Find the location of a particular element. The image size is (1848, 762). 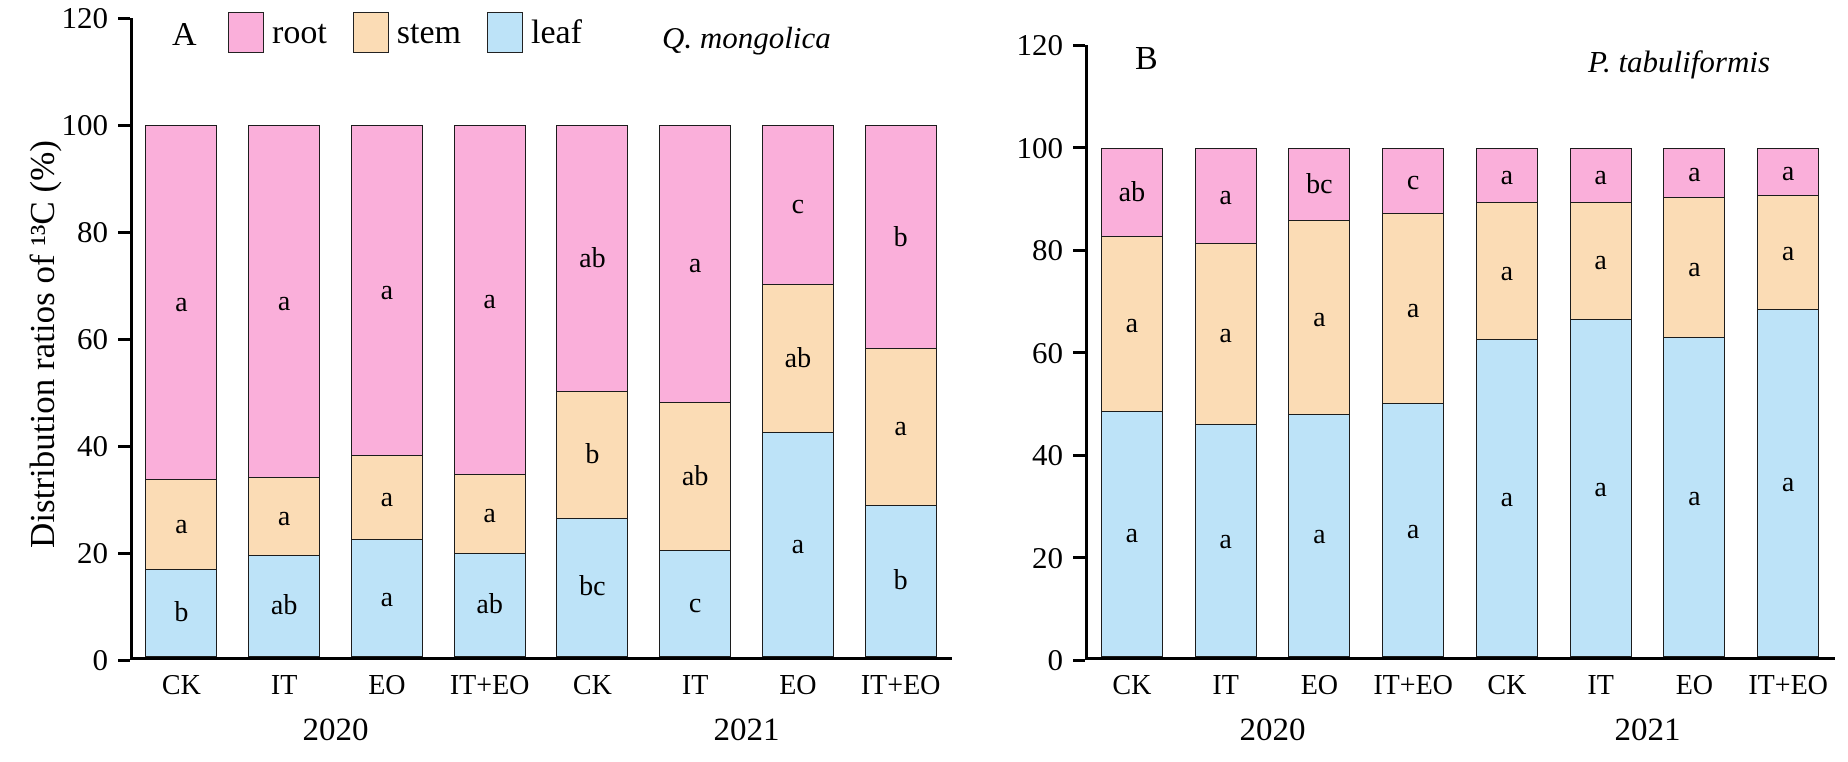

segment-leaf: c is located at coordinates (695, 603).